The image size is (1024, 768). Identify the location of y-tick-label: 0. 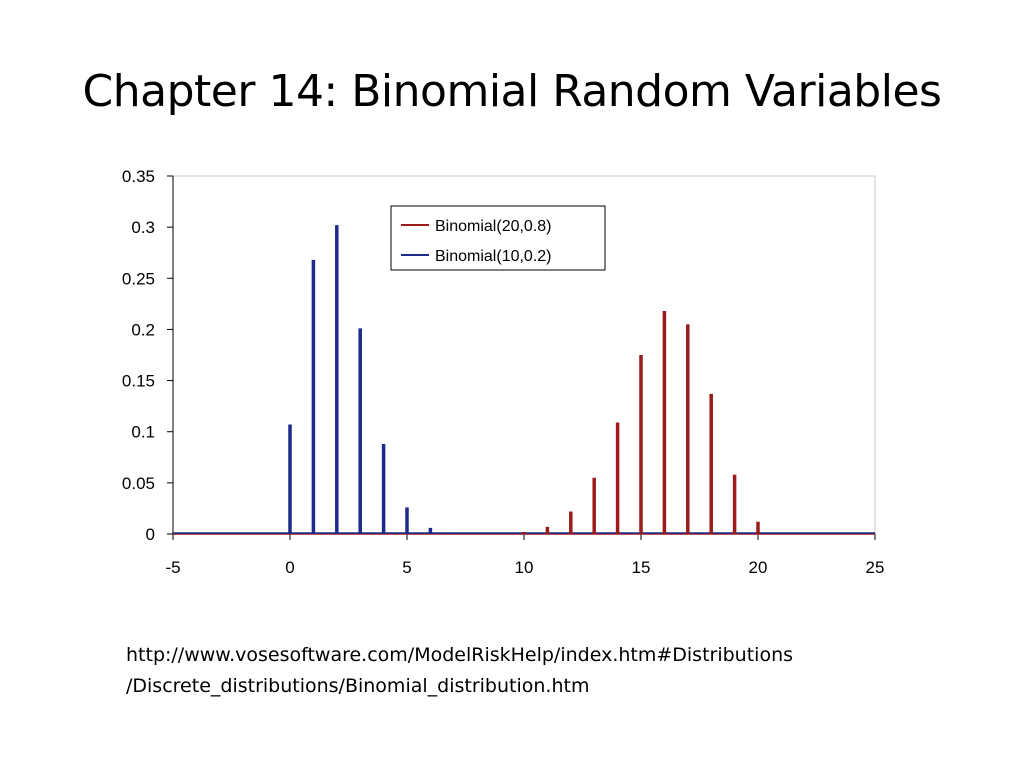
(150, 534).